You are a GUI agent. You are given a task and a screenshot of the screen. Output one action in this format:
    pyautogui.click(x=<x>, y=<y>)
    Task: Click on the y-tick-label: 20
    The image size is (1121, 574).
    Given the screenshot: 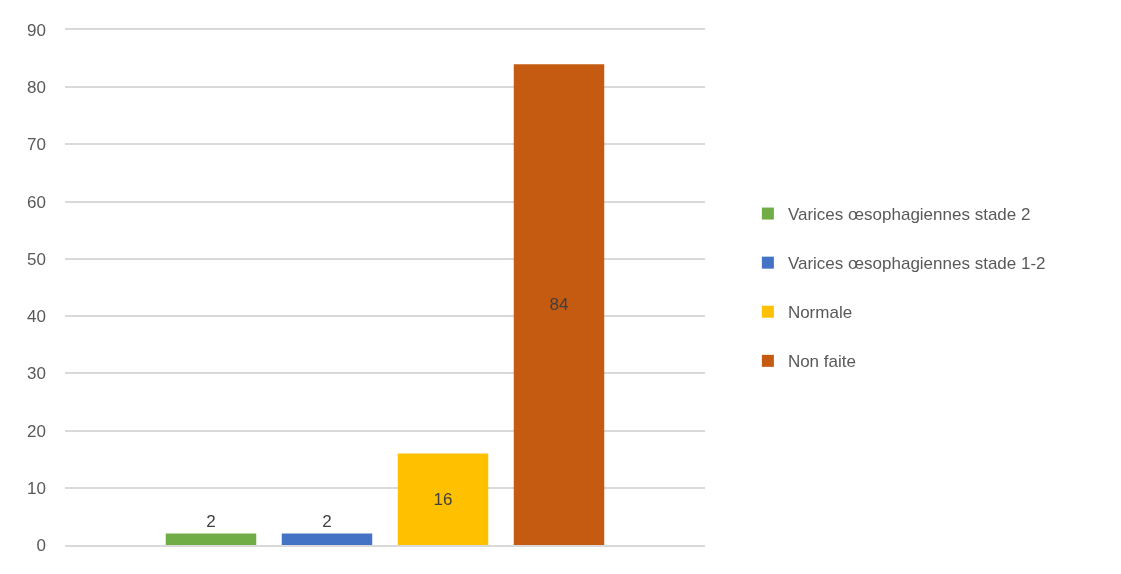 What is the action you would take?
    pyautogui.click(x=36, y=431)
    